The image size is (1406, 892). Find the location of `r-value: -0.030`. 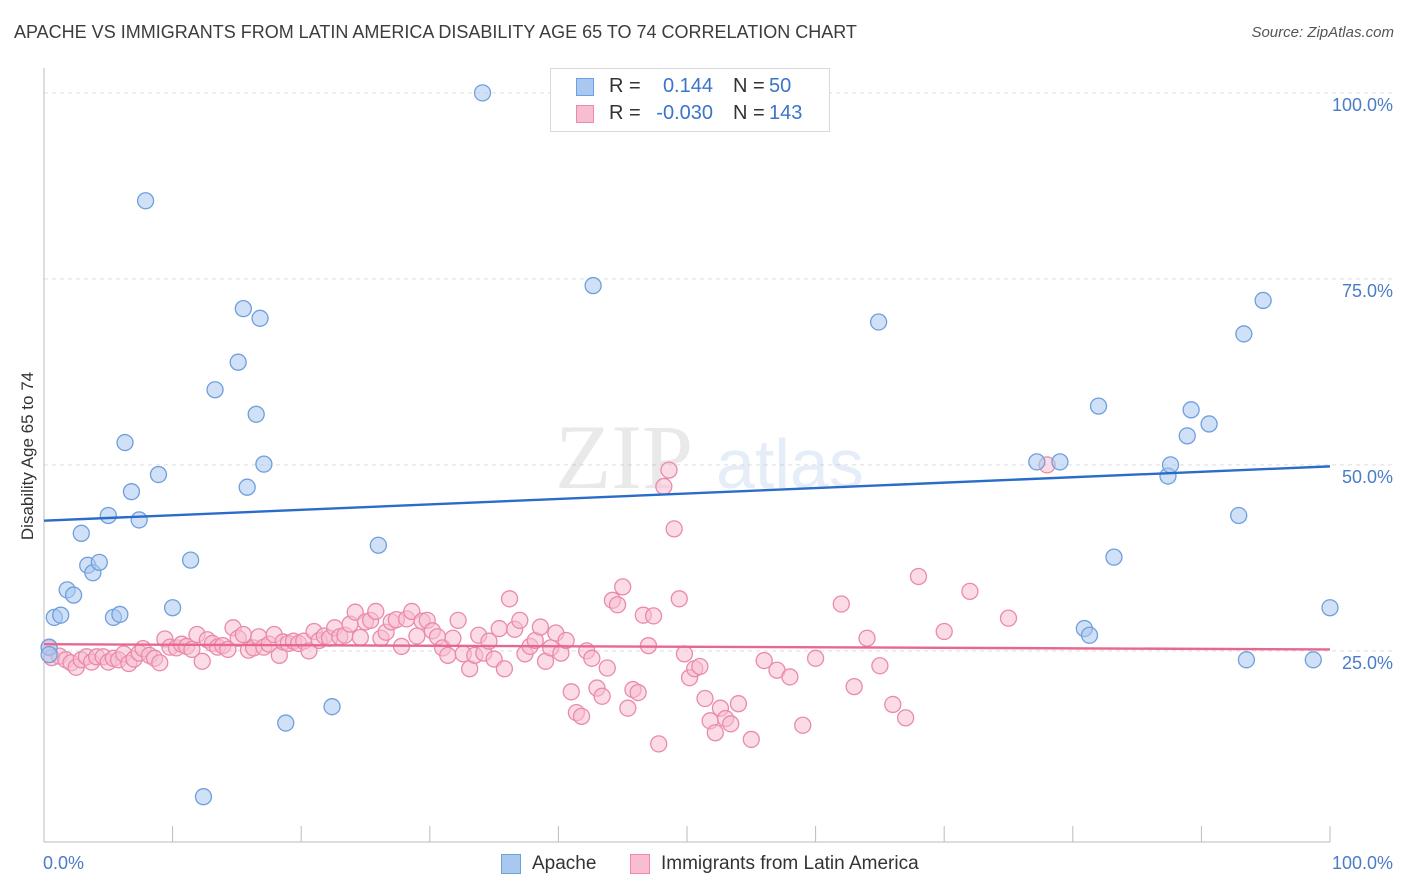

r-value: -0.030 is located at coordinates (684, 113).